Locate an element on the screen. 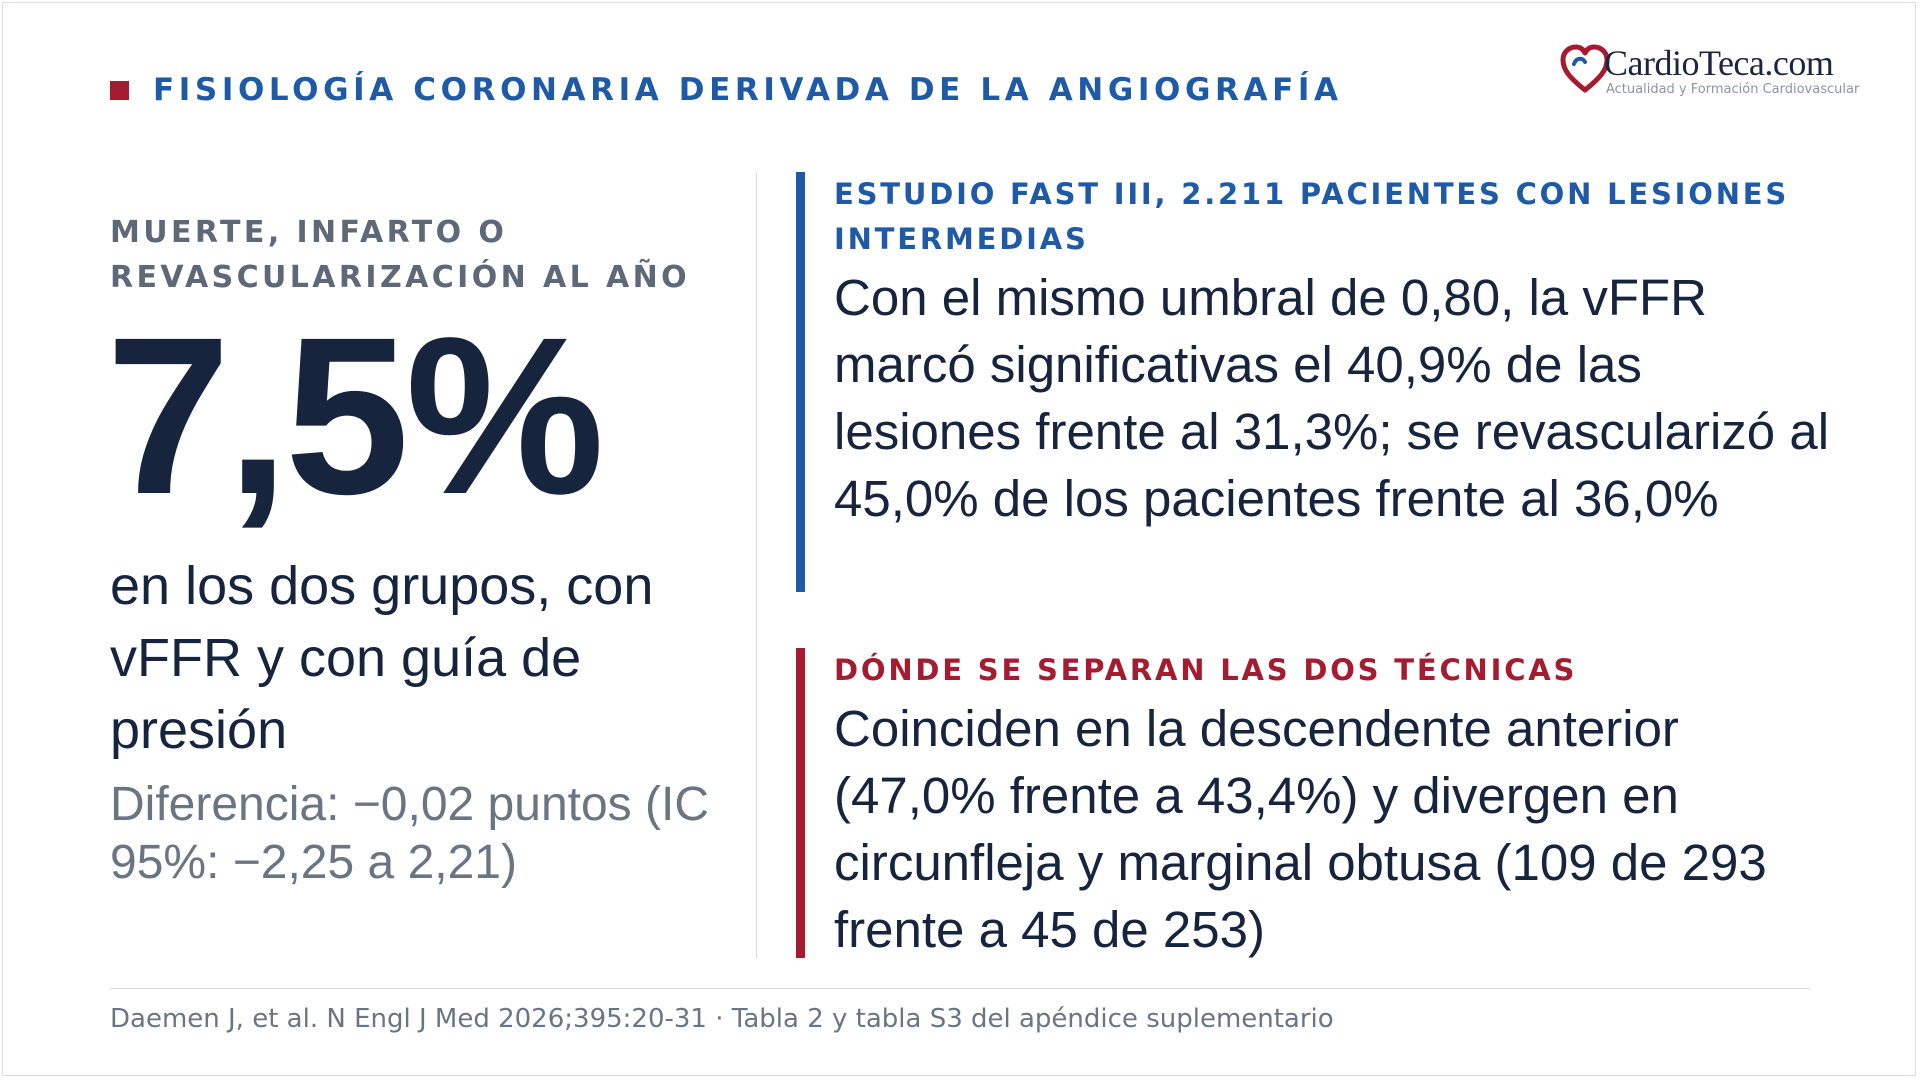 The width and height of the screenshot is (1920, 1080). header-square-marker is located at coordinates (119, 90).